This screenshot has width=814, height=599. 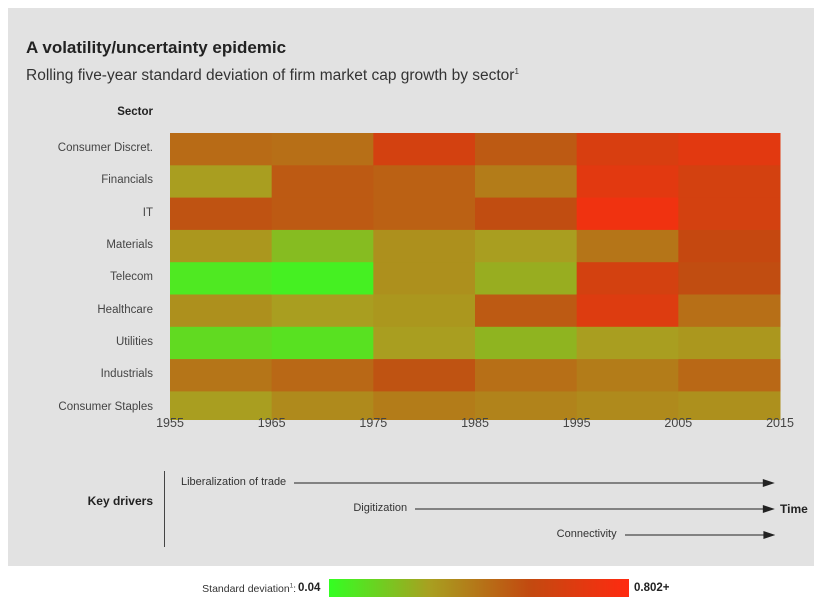 What do you see at coordinates (127, 180) in the screenshot?
I see `sector-label: Financials` at bounding box center [127, 180].